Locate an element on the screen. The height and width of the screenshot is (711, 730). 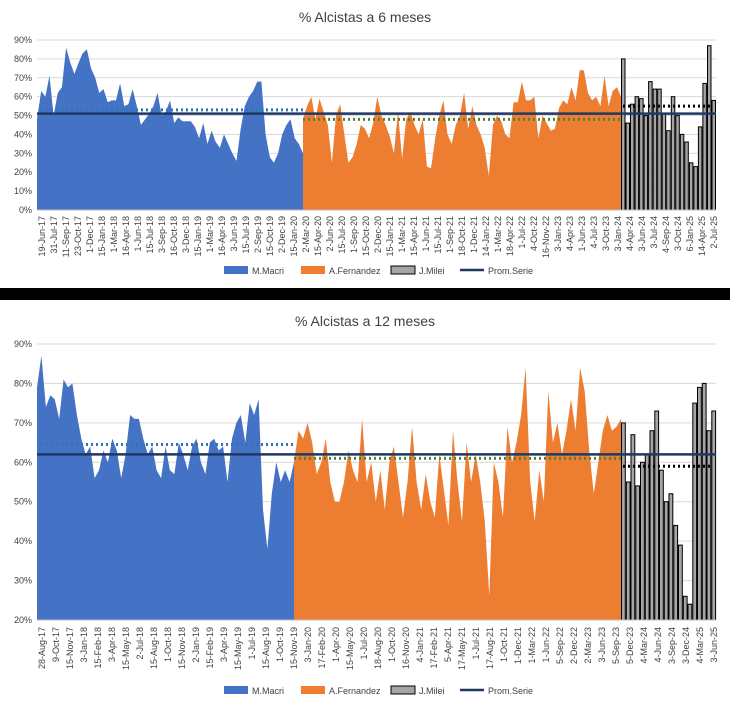
x-tick-label: 15-Feb-18 is located at coordinates (98, 648).